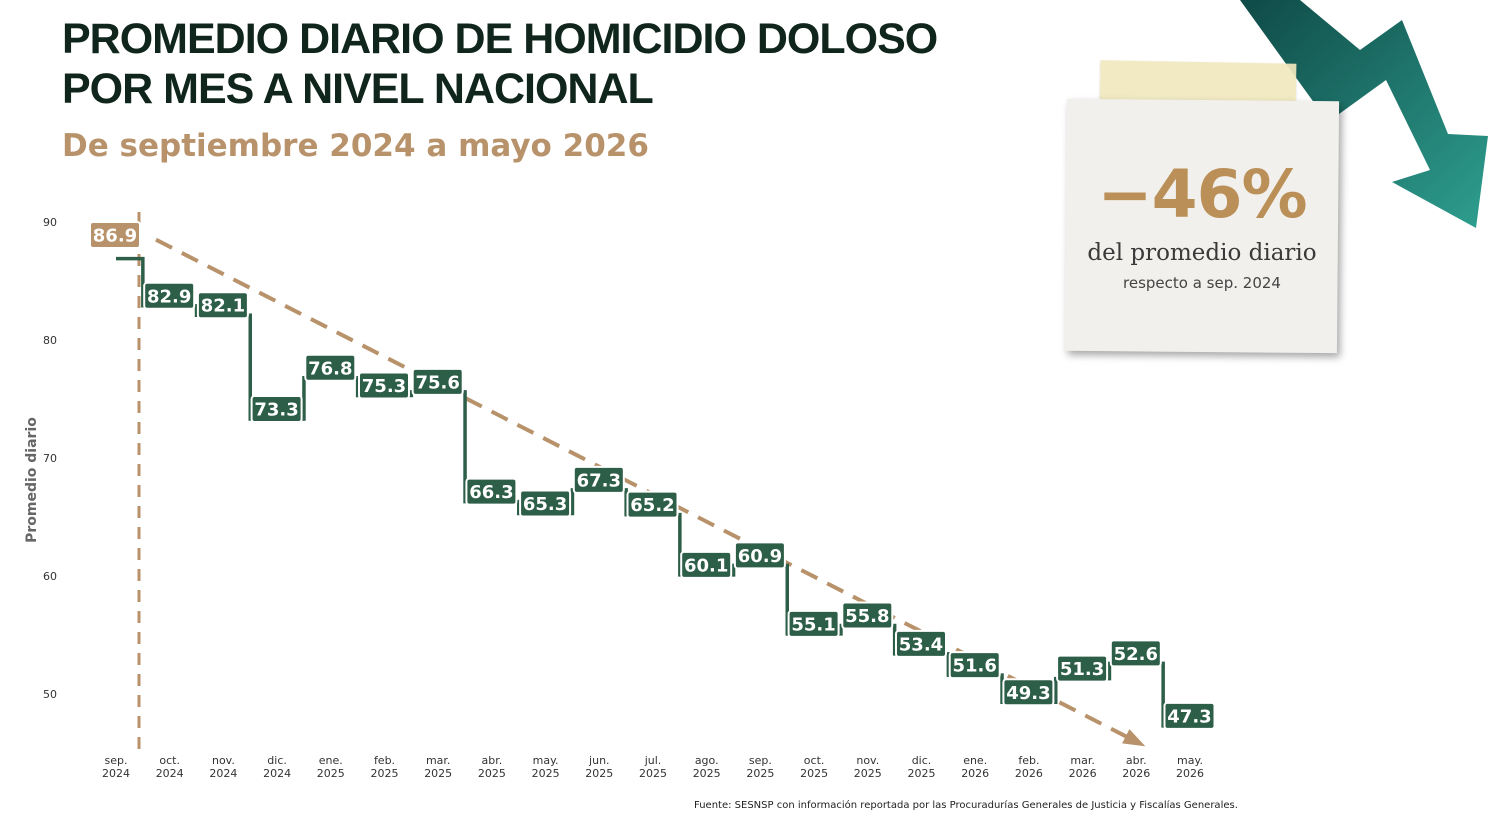 This screenshot has height=832, width=1503. I want to click on value-label: 76.8, so click(330, 367).